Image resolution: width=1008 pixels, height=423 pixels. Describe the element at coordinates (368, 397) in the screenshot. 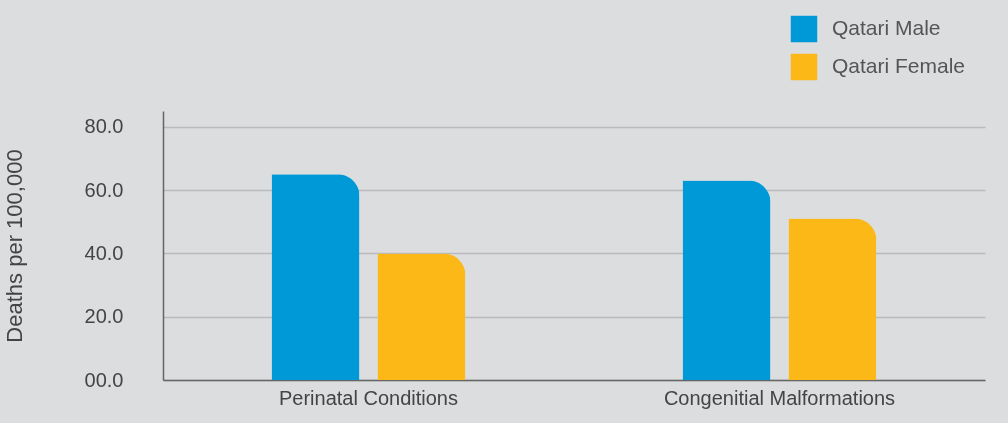

I see `x-tick-label: Perinatal Conditions` at that location.